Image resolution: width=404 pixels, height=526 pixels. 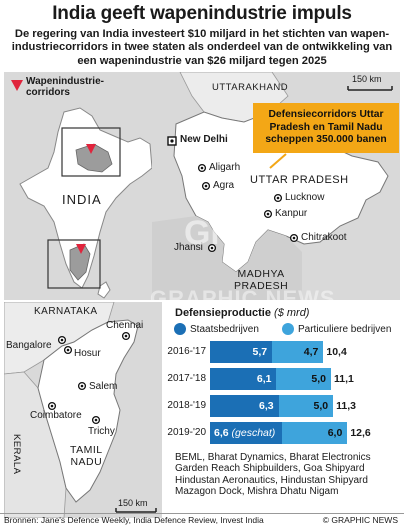 I want to click on bar-total: 10,4, so click(x=336, y=352).